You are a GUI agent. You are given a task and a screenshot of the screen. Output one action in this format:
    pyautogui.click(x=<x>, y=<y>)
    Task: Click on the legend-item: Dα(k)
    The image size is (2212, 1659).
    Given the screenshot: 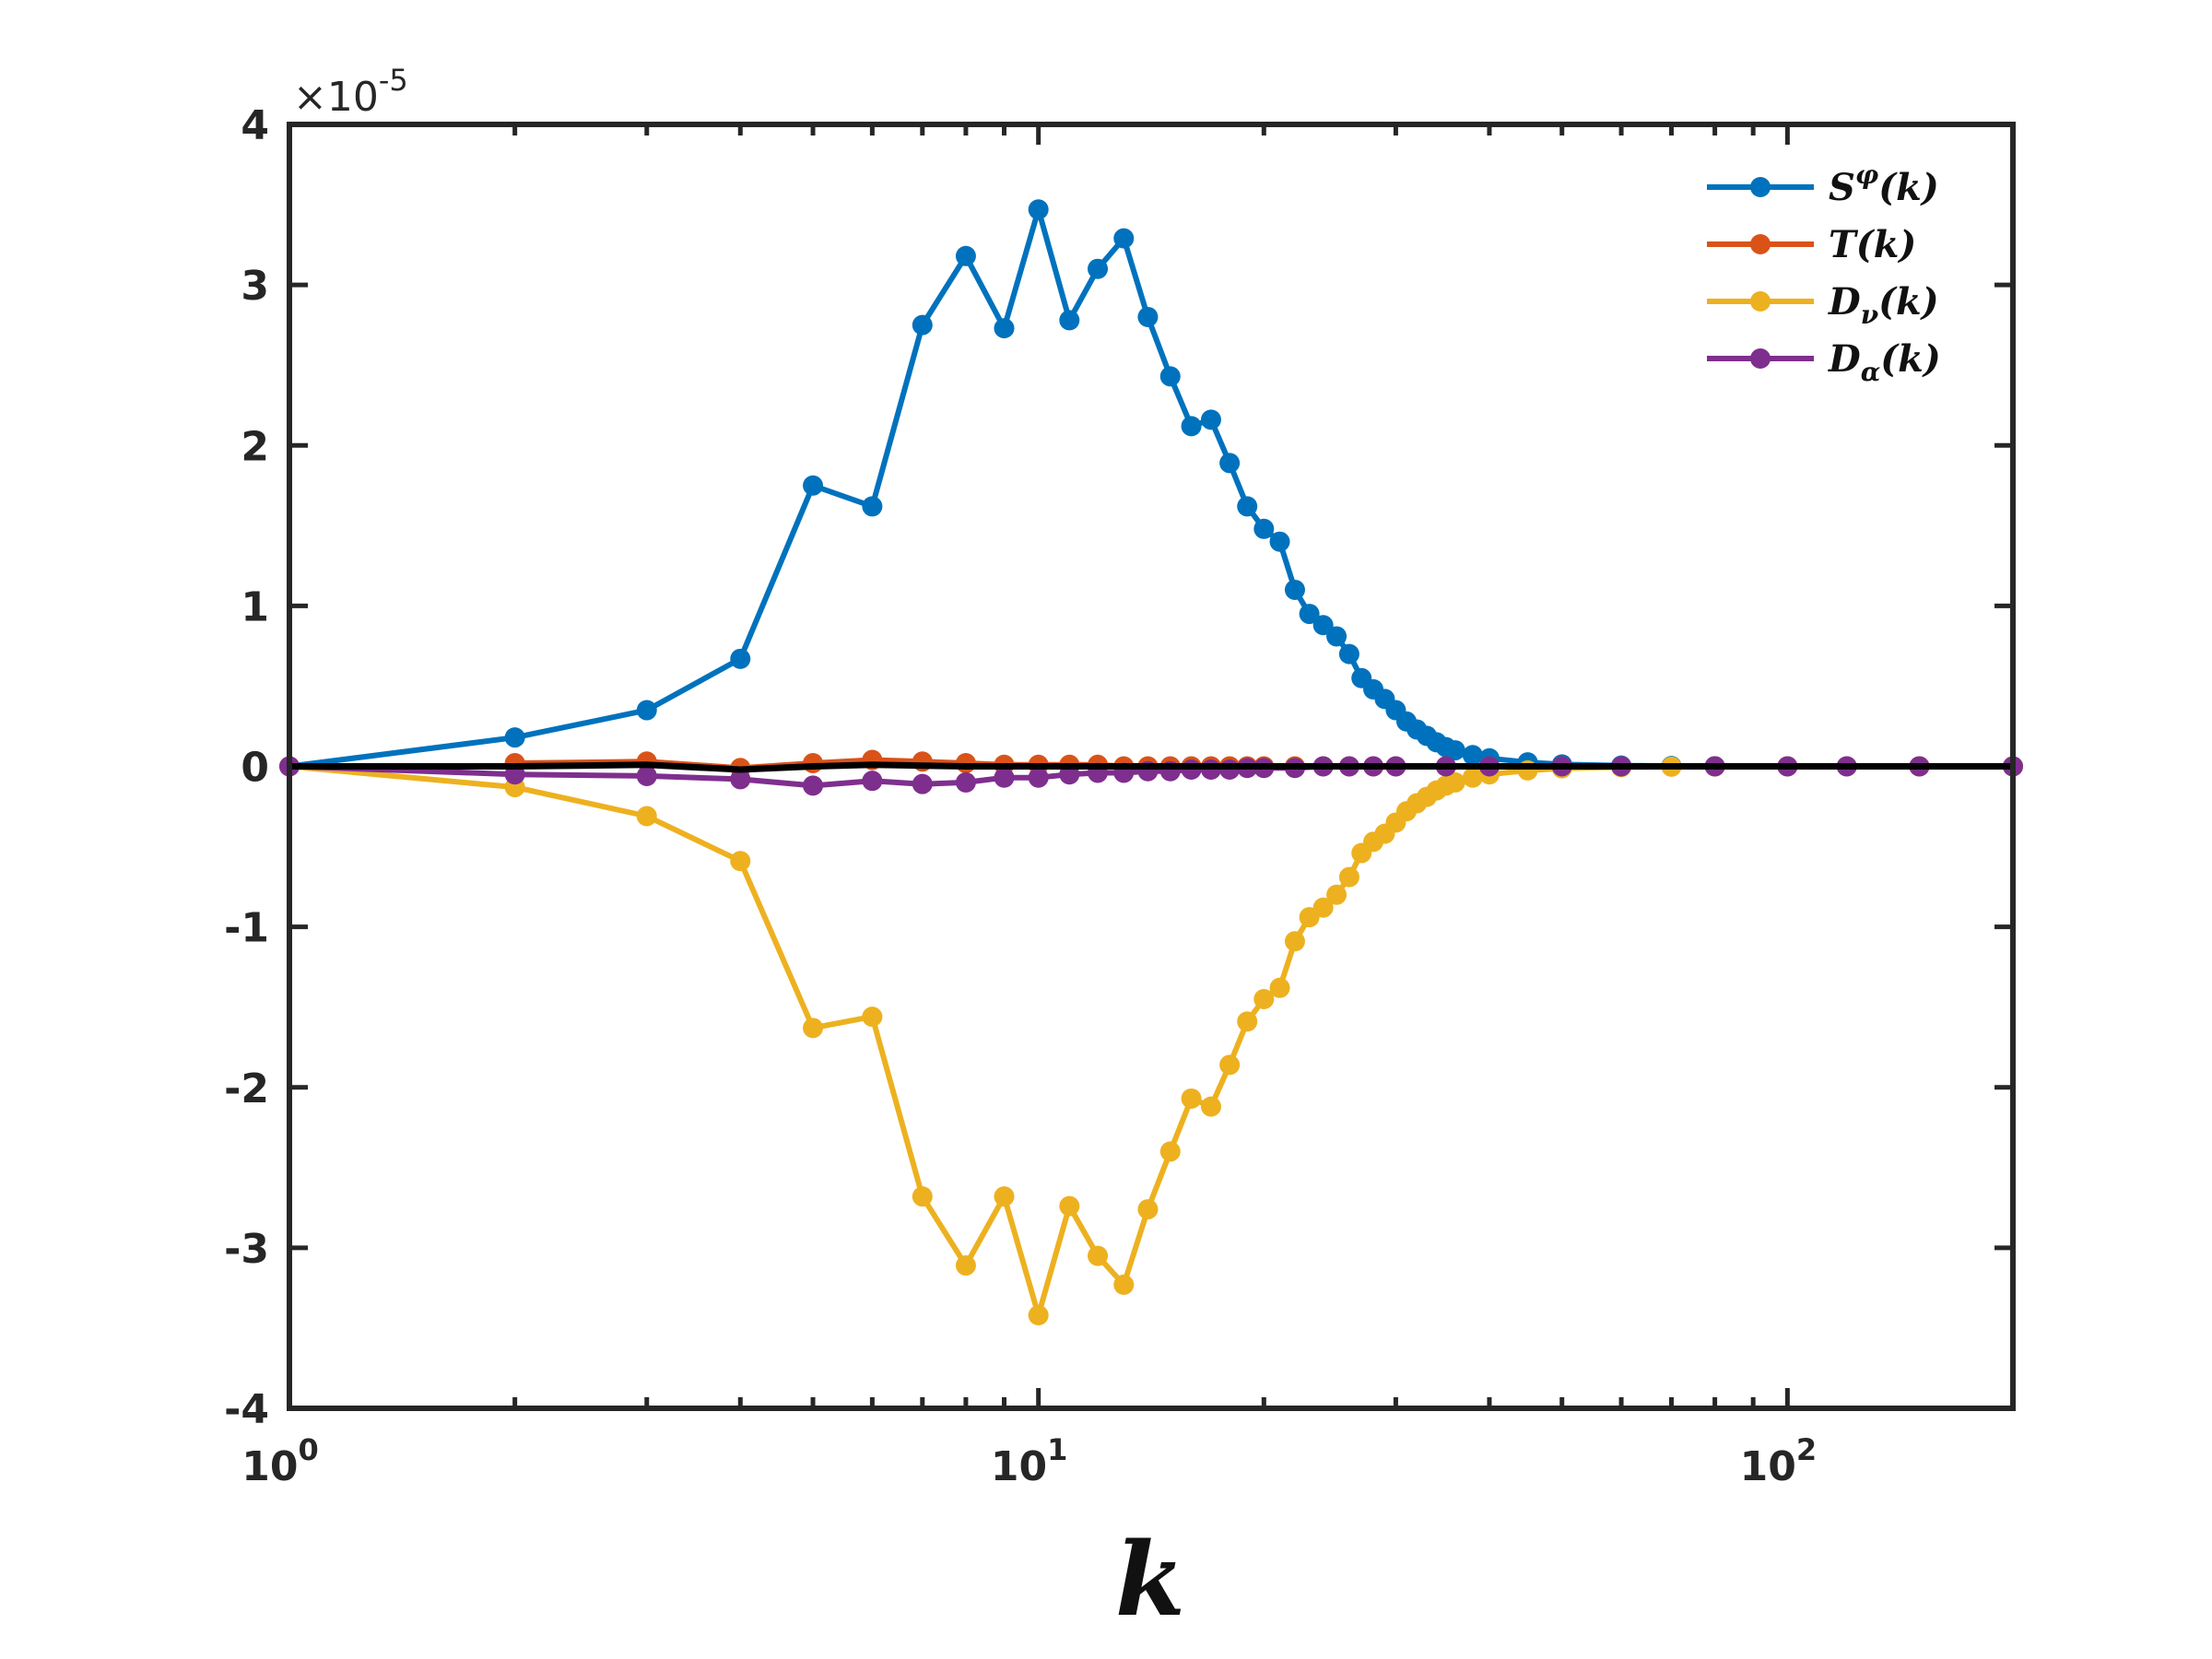 What is the action you would take?
    pyautogui.click(x=1824, y=362)
    